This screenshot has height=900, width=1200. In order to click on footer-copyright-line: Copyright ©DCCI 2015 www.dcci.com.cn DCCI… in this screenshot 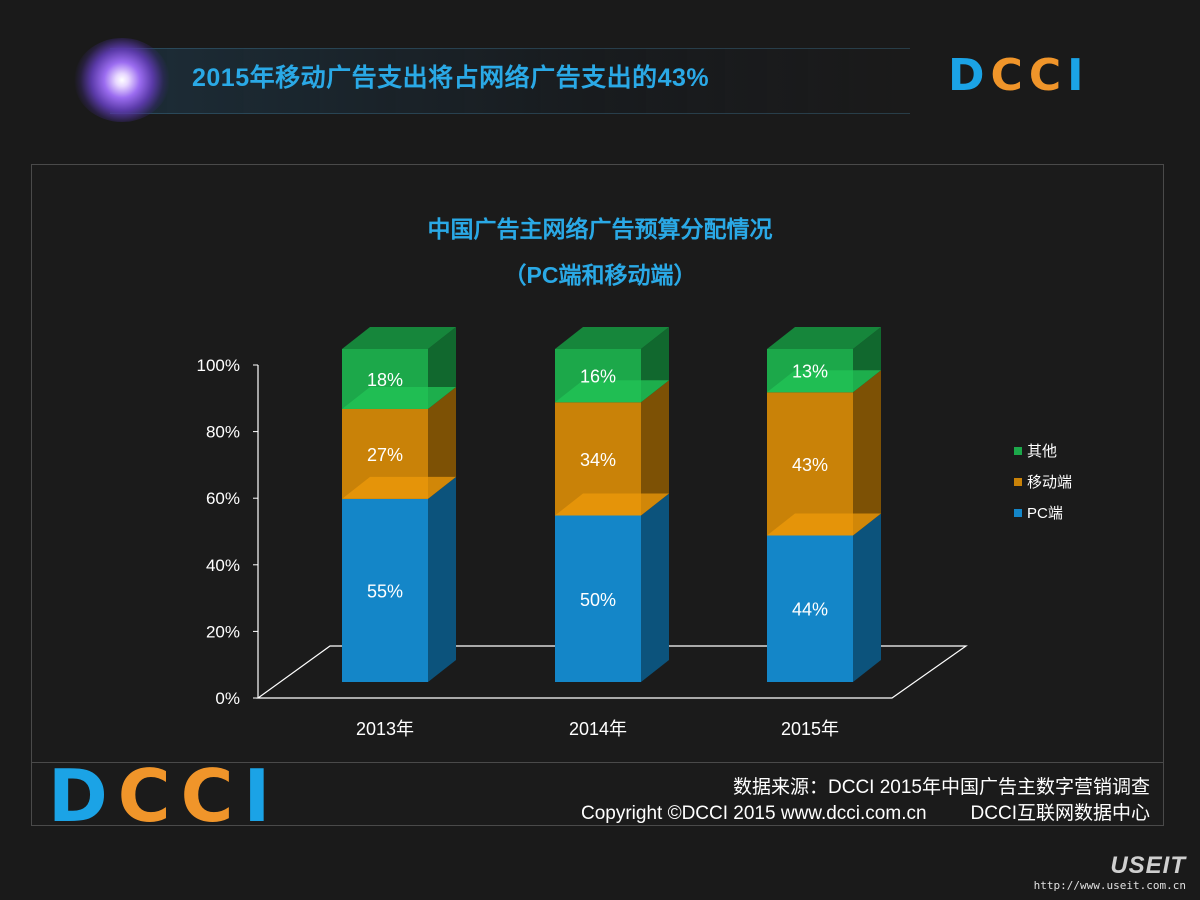, I will do `click(865, 811)`.